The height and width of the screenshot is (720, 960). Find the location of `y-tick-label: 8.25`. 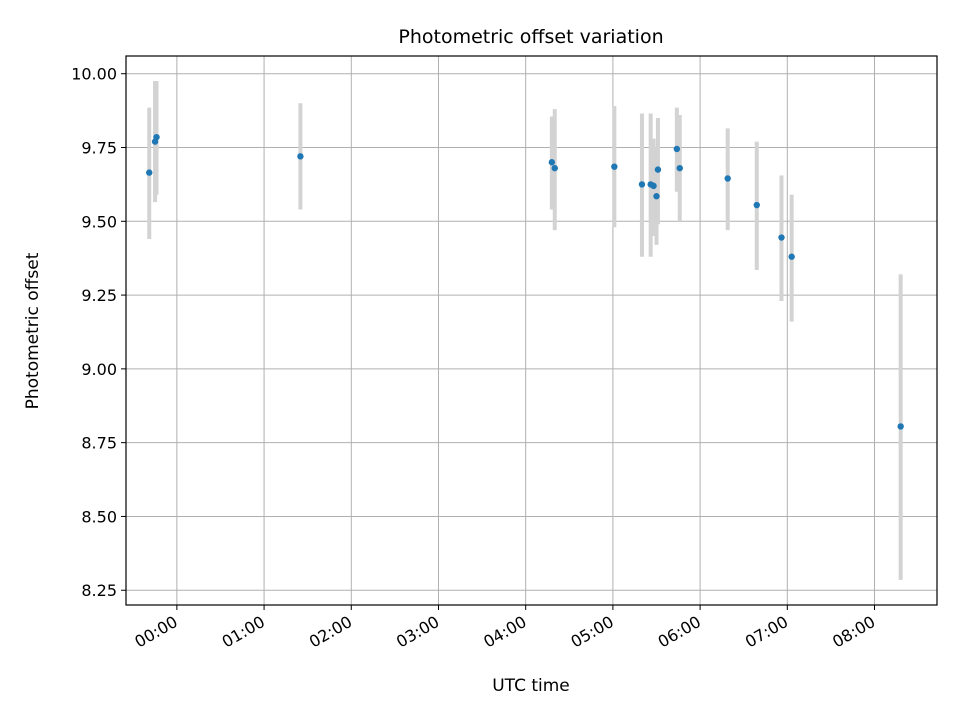

y-tick-label: 8.25 is located at coordinates (99, 590).